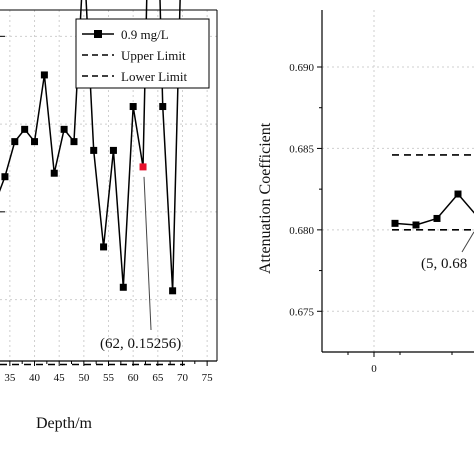  Describe the element at coordinates (305, 190) in the screenshot. I see `right-y-tick-labels: 0.675 0.680 0.685 0.690` at that location.